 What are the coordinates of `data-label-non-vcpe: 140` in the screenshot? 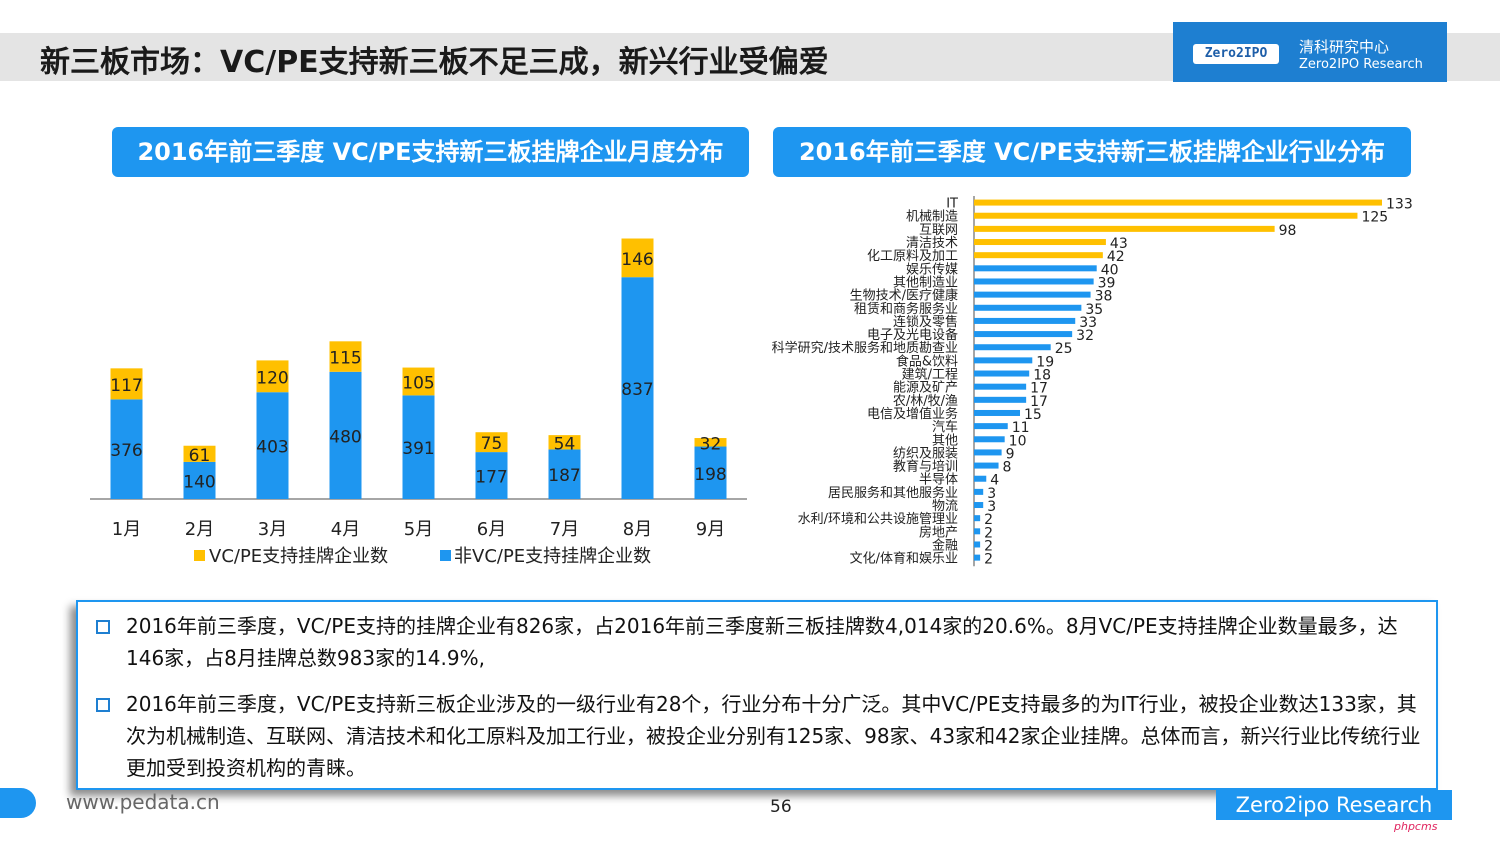 It's located at (199, 482).